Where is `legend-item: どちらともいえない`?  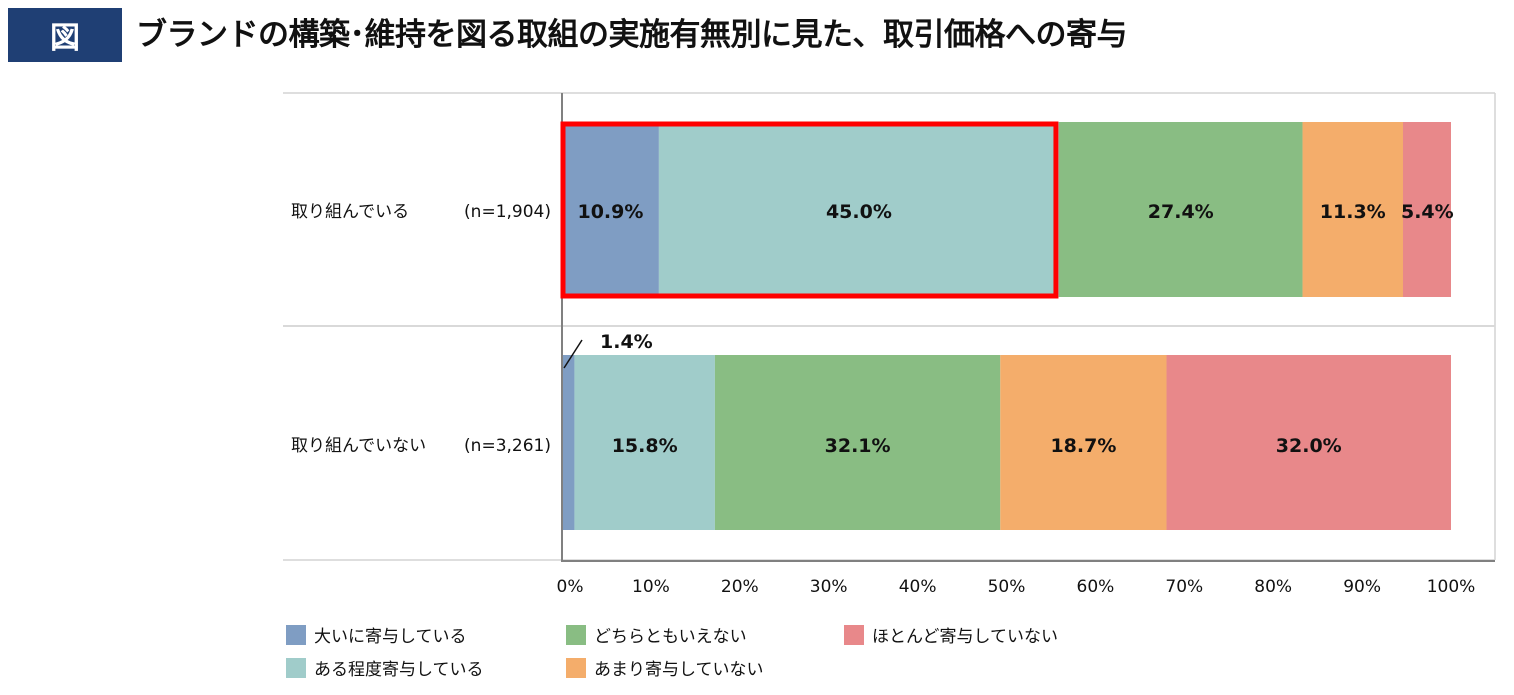
legend-item: どちらともいえない is located at coordinates (656, 634).